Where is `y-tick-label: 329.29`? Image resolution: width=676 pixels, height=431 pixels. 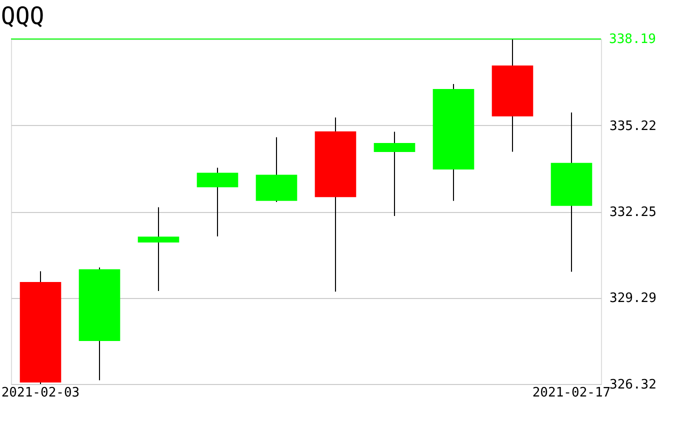 y-tick-label: 329.29 is located at coordinates (633, 298).